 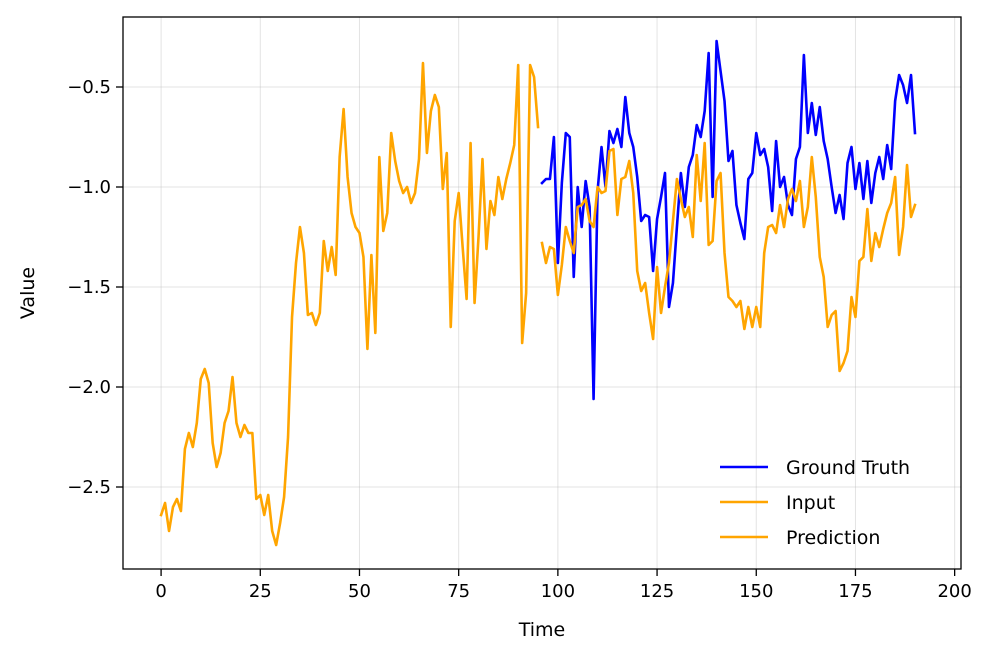 I want to click on x-tick-label: 200, so click(x=954, y=591).